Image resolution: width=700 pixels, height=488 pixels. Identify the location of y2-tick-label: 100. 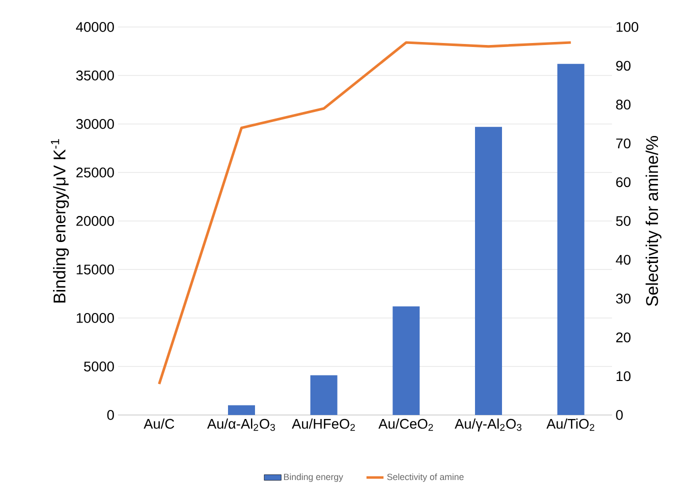
(627, 27).